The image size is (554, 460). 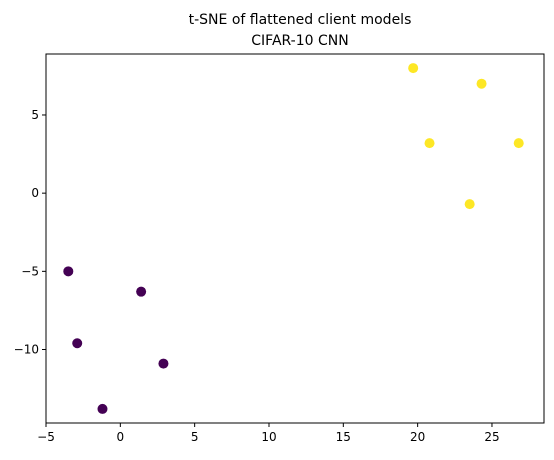 I want to click on chart-title: t-SNE of flattened client models, so click(x=300, y=20).